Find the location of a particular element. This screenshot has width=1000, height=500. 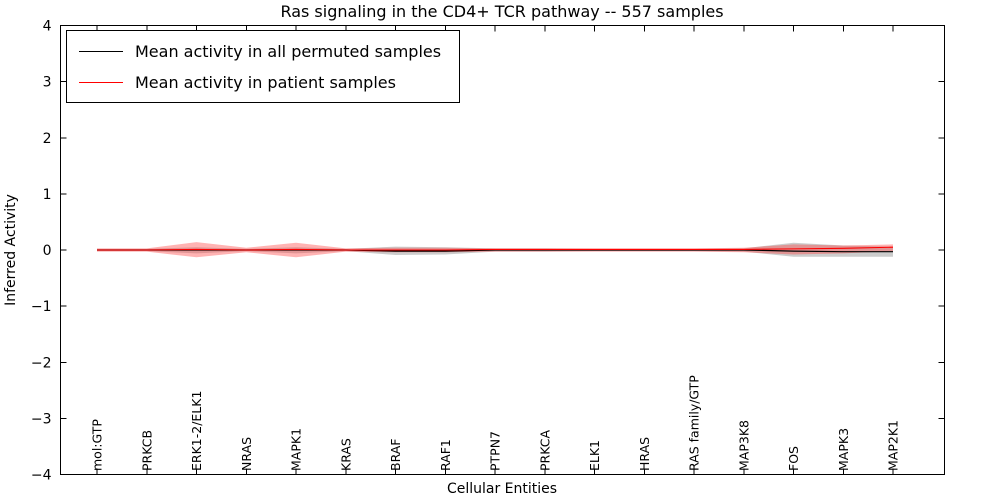

x-tick-label: RAF1 is located at coordinates (445, 455).